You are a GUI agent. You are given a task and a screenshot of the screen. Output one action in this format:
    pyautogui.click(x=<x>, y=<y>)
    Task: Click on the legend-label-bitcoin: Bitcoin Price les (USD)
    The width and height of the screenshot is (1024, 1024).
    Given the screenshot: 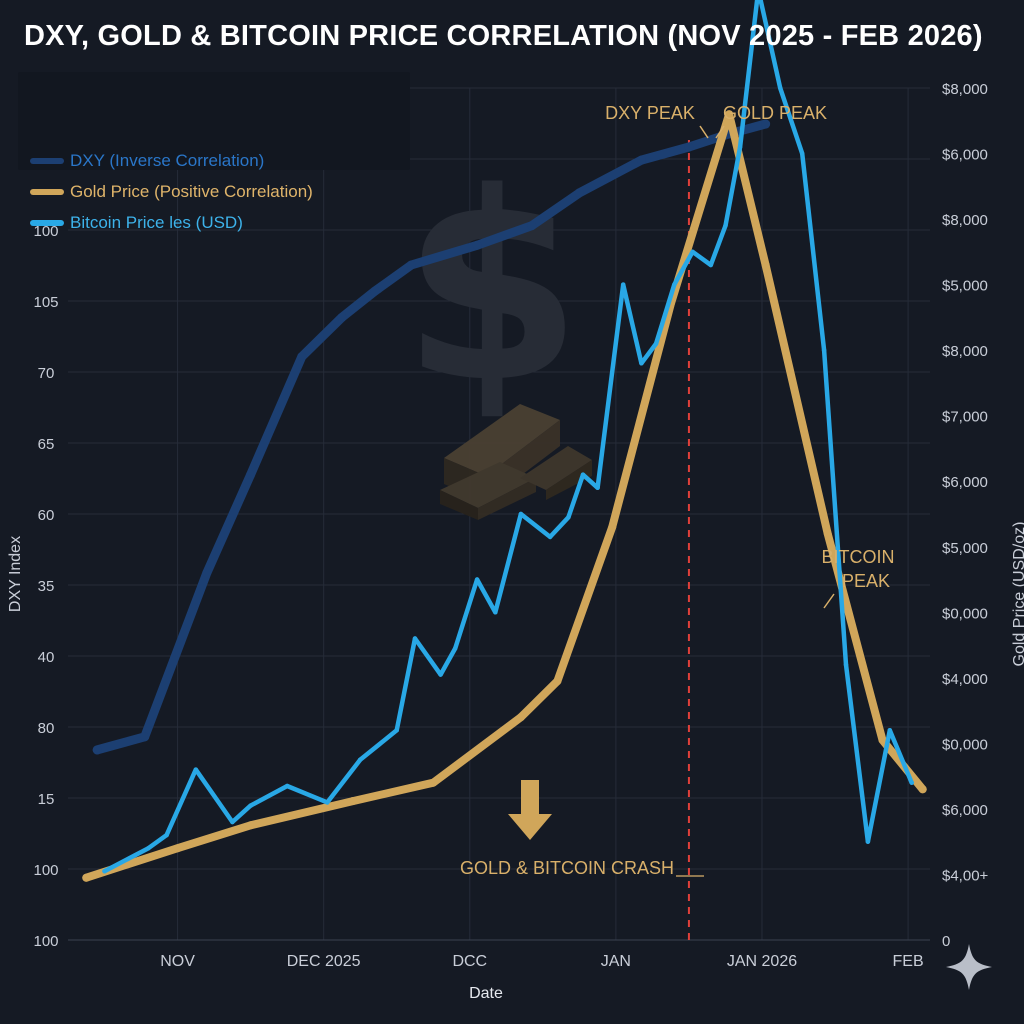 What is the action you would take?
    pyautogui.click(x=156, y=222)
    